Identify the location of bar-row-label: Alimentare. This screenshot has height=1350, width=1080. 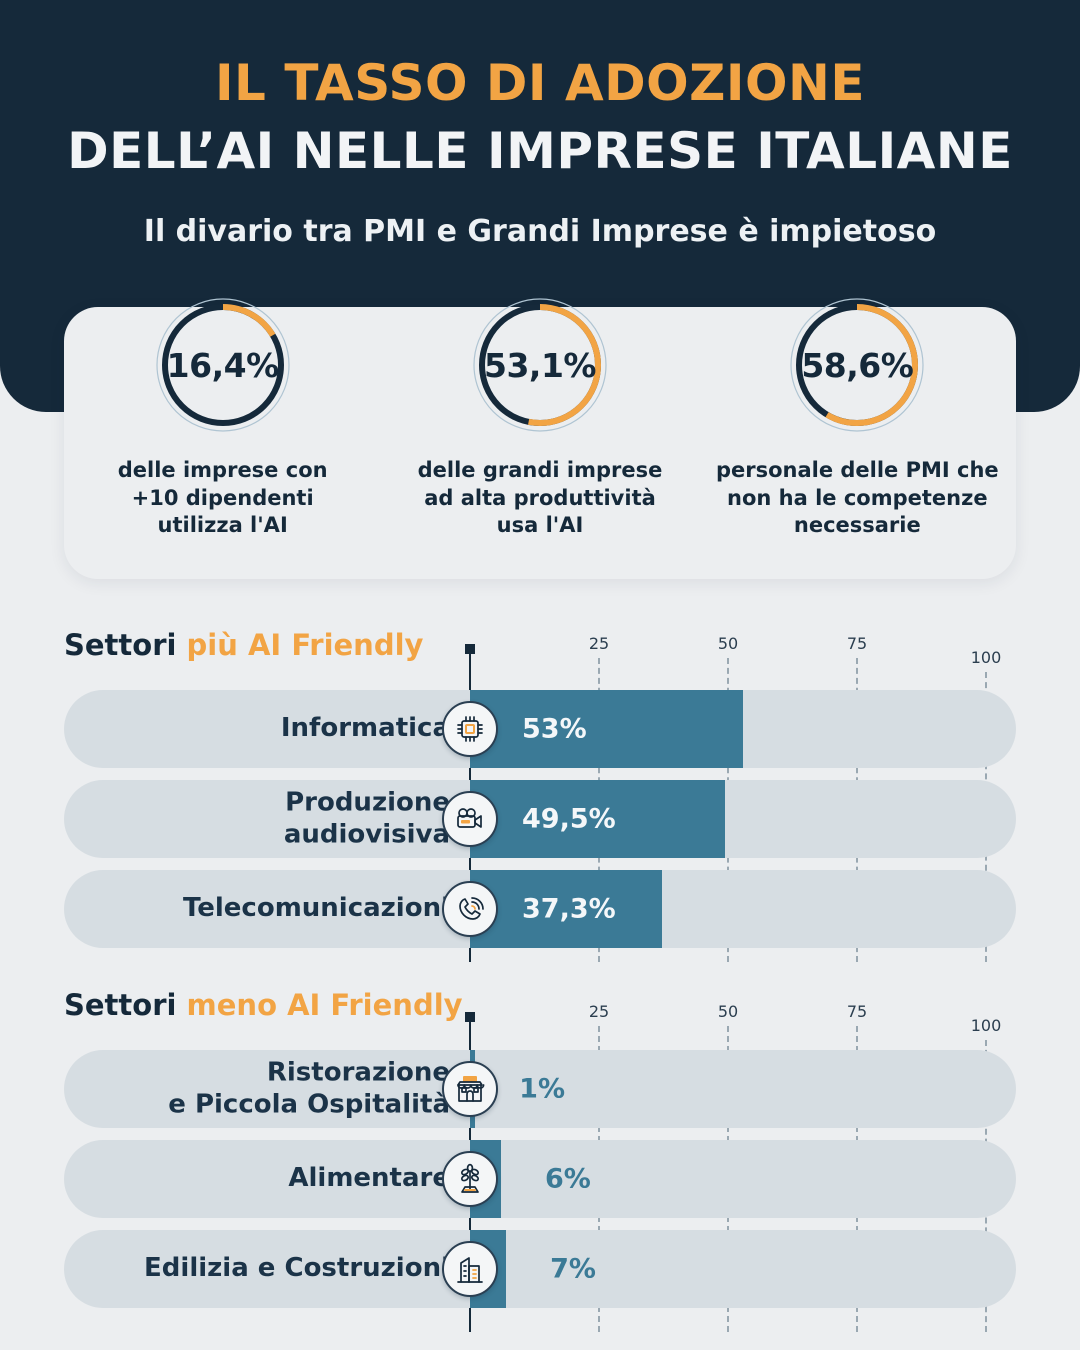
(369, 1178).